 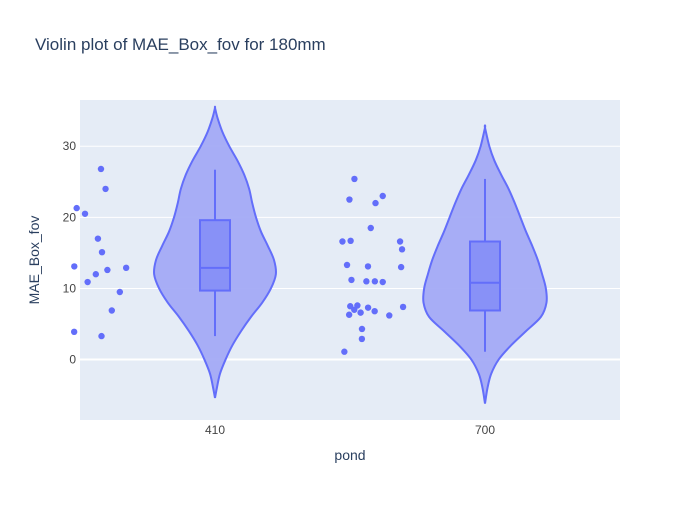 I want to click on y-axis-ticks: 0 10 20 30, so click(x=70, y=252).